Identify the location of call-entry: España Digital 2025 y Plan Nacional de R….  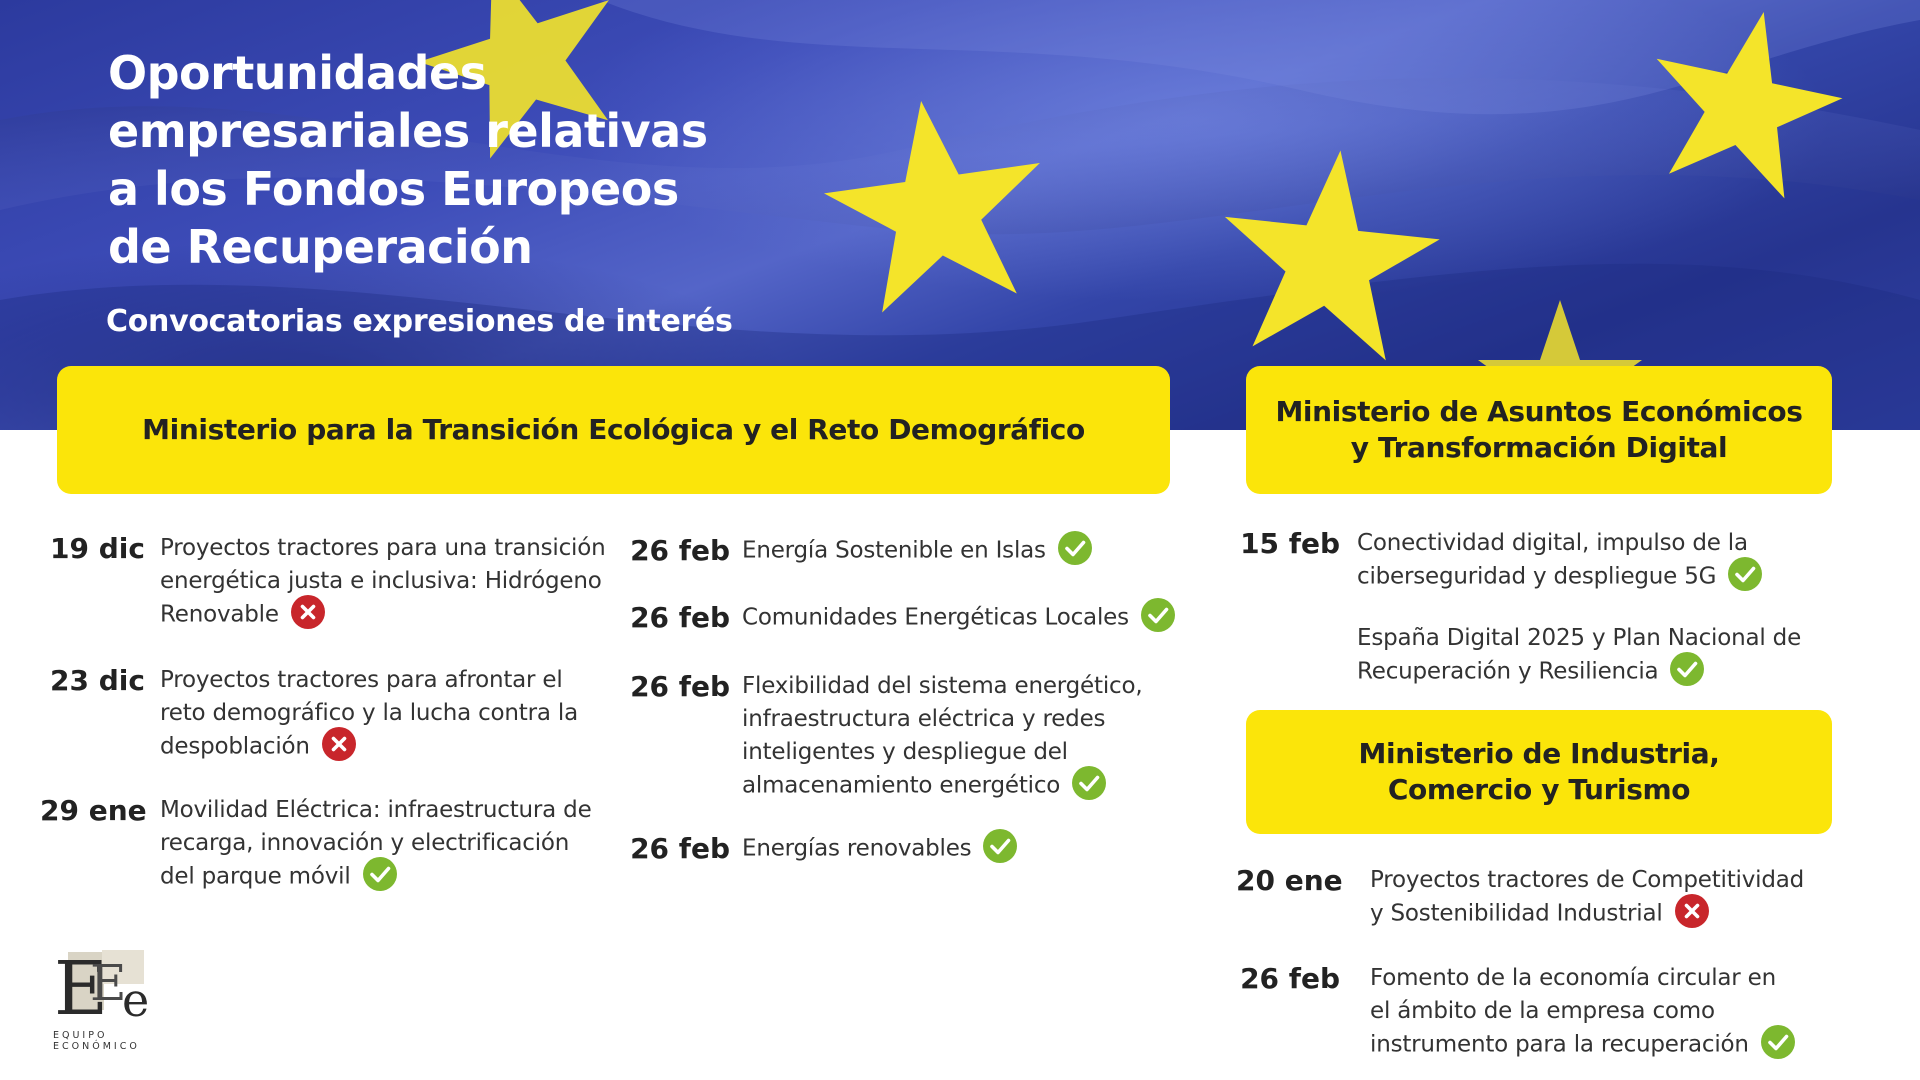
(1523, 655).